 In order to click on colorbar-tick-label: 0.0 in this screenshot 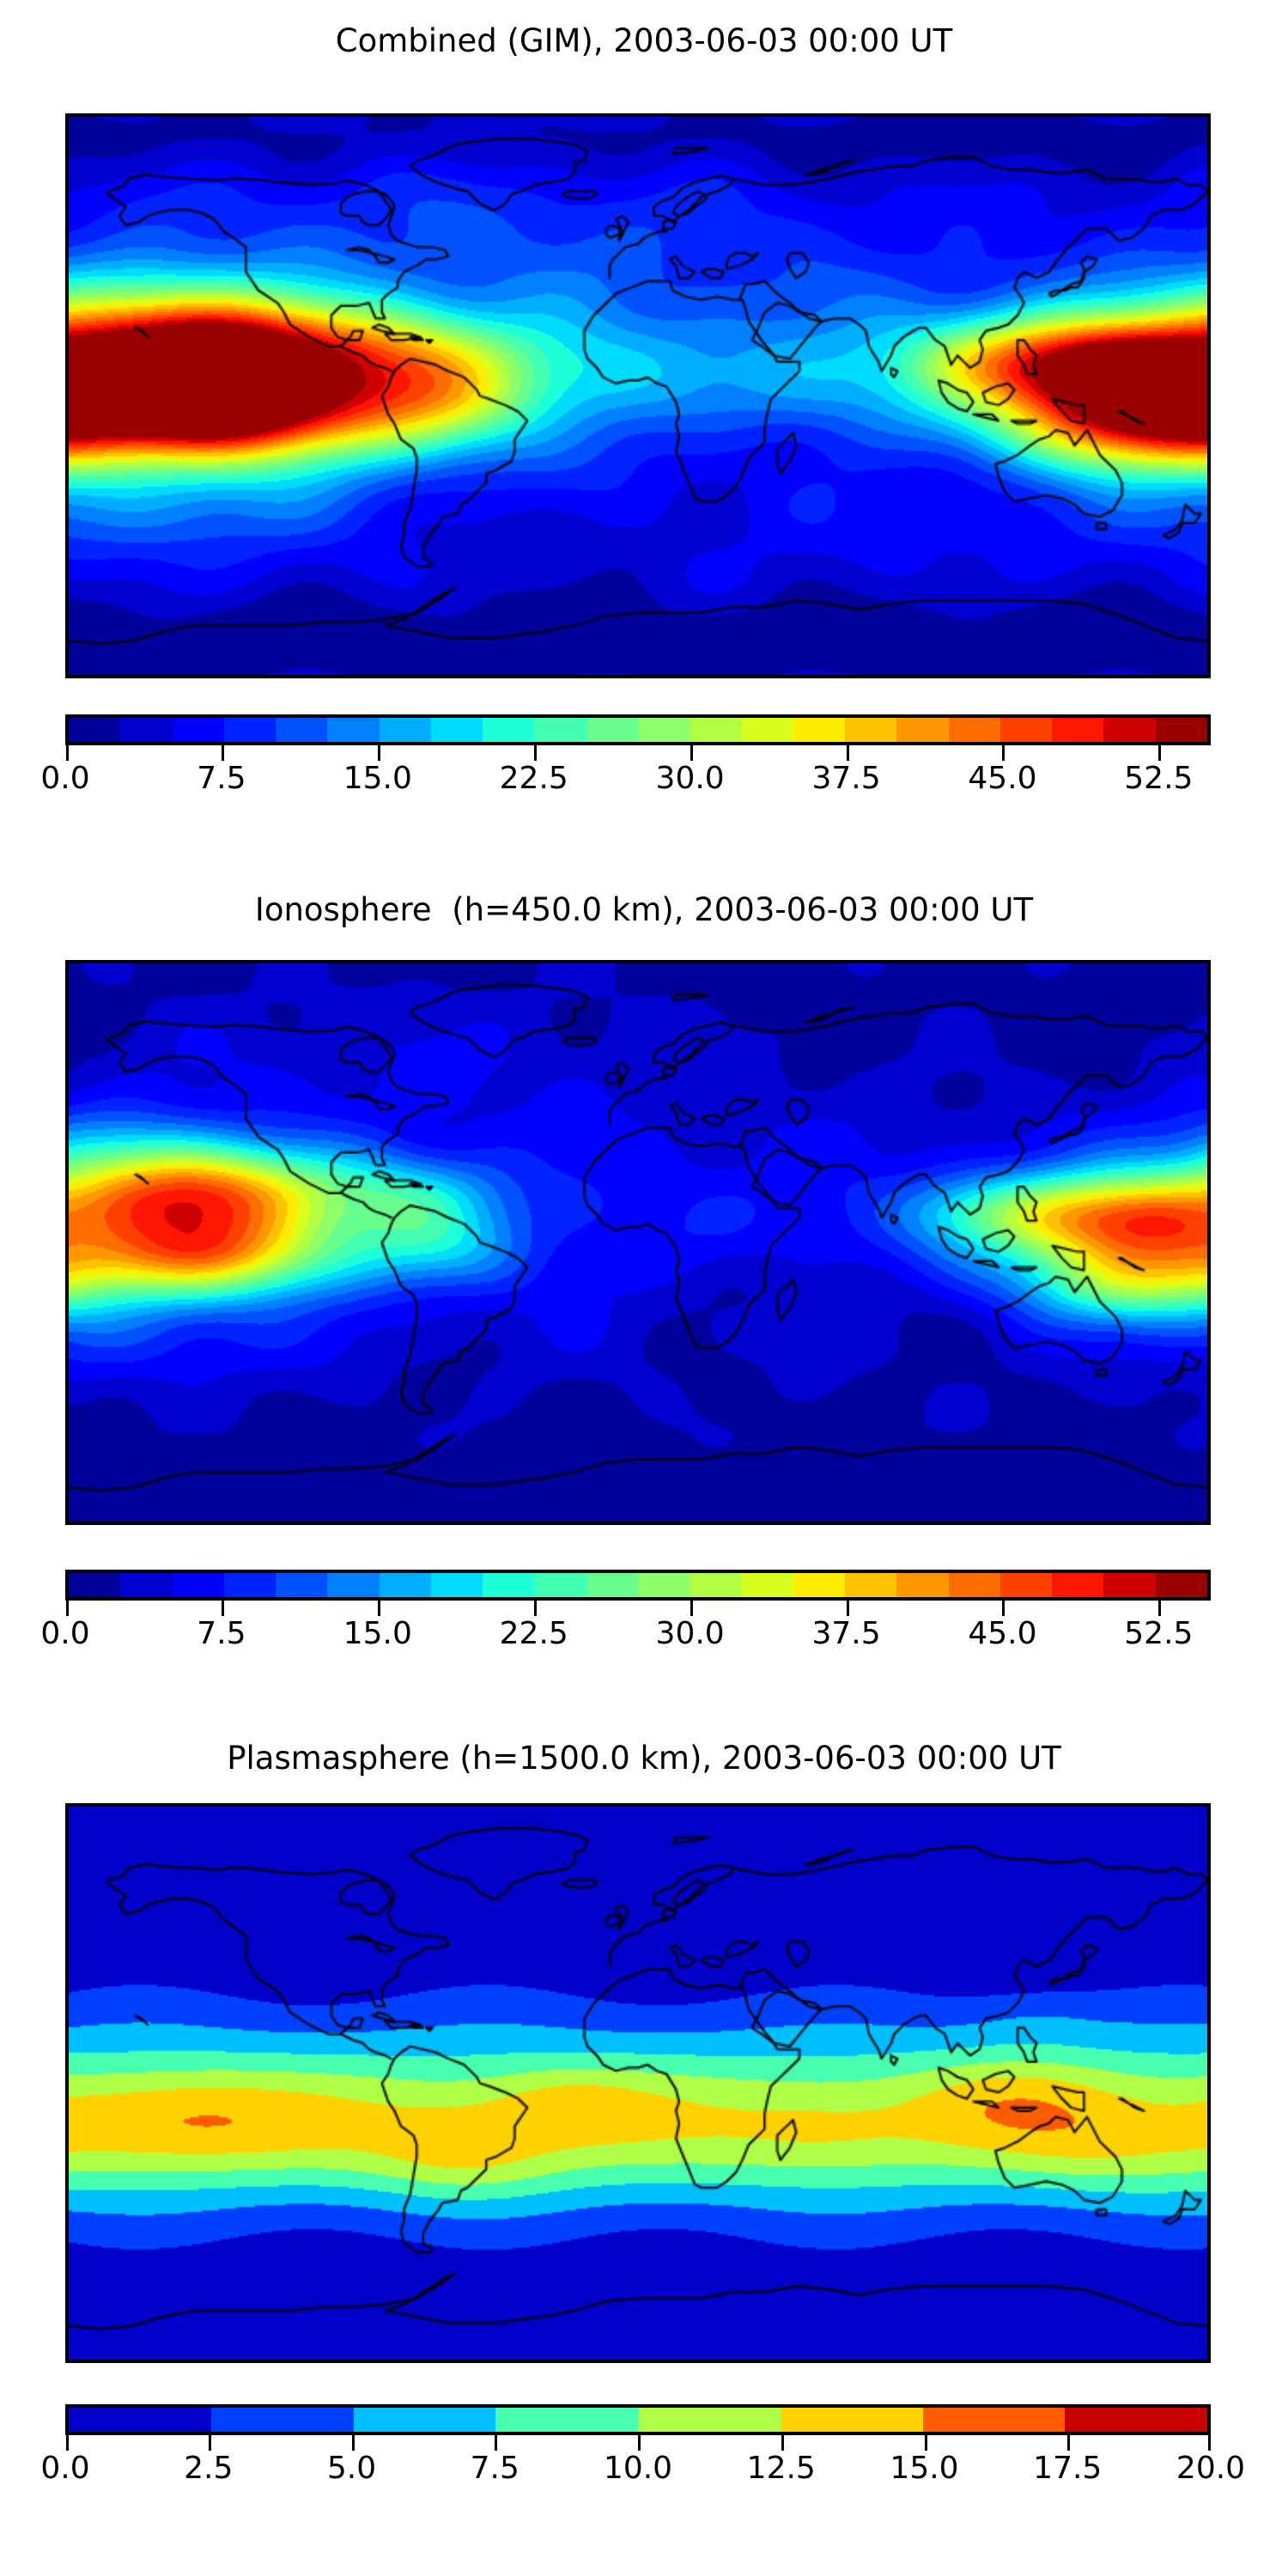, I will do `click(65, 779)`.